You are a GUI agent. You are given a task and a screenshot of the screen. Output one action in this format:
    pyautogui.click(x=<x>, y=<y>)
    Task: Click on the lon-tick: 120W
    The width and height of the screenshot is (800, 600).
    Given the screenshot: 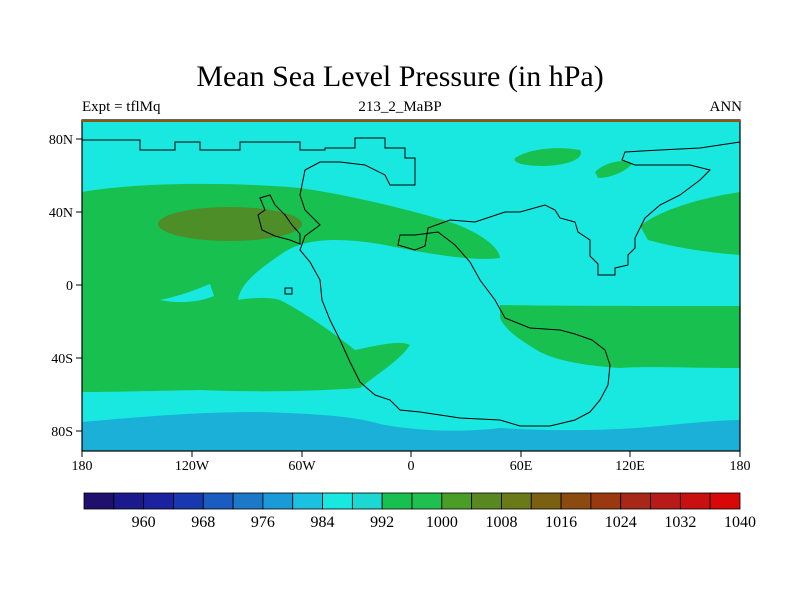 What is the action you would take?
    pyautogui.click(x=192, y=462)
    